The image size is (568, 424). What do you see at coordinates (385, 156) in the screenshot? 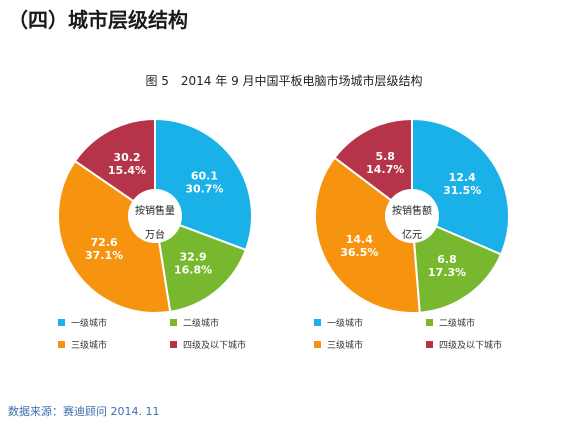
I see `revenue-value-label: 5.8` at bounding box center [385, 156].